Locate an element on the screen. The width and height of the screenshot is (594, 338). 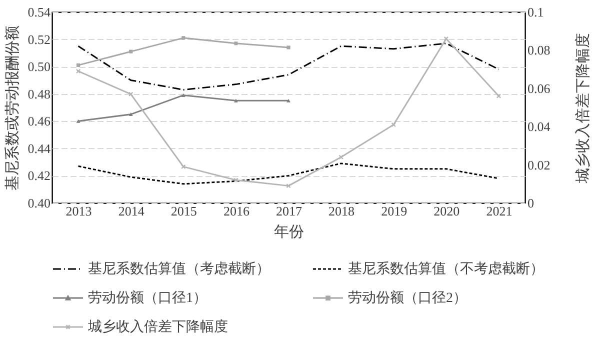
y2-tick-label: 0.08 is located at coordinates (539, 50).